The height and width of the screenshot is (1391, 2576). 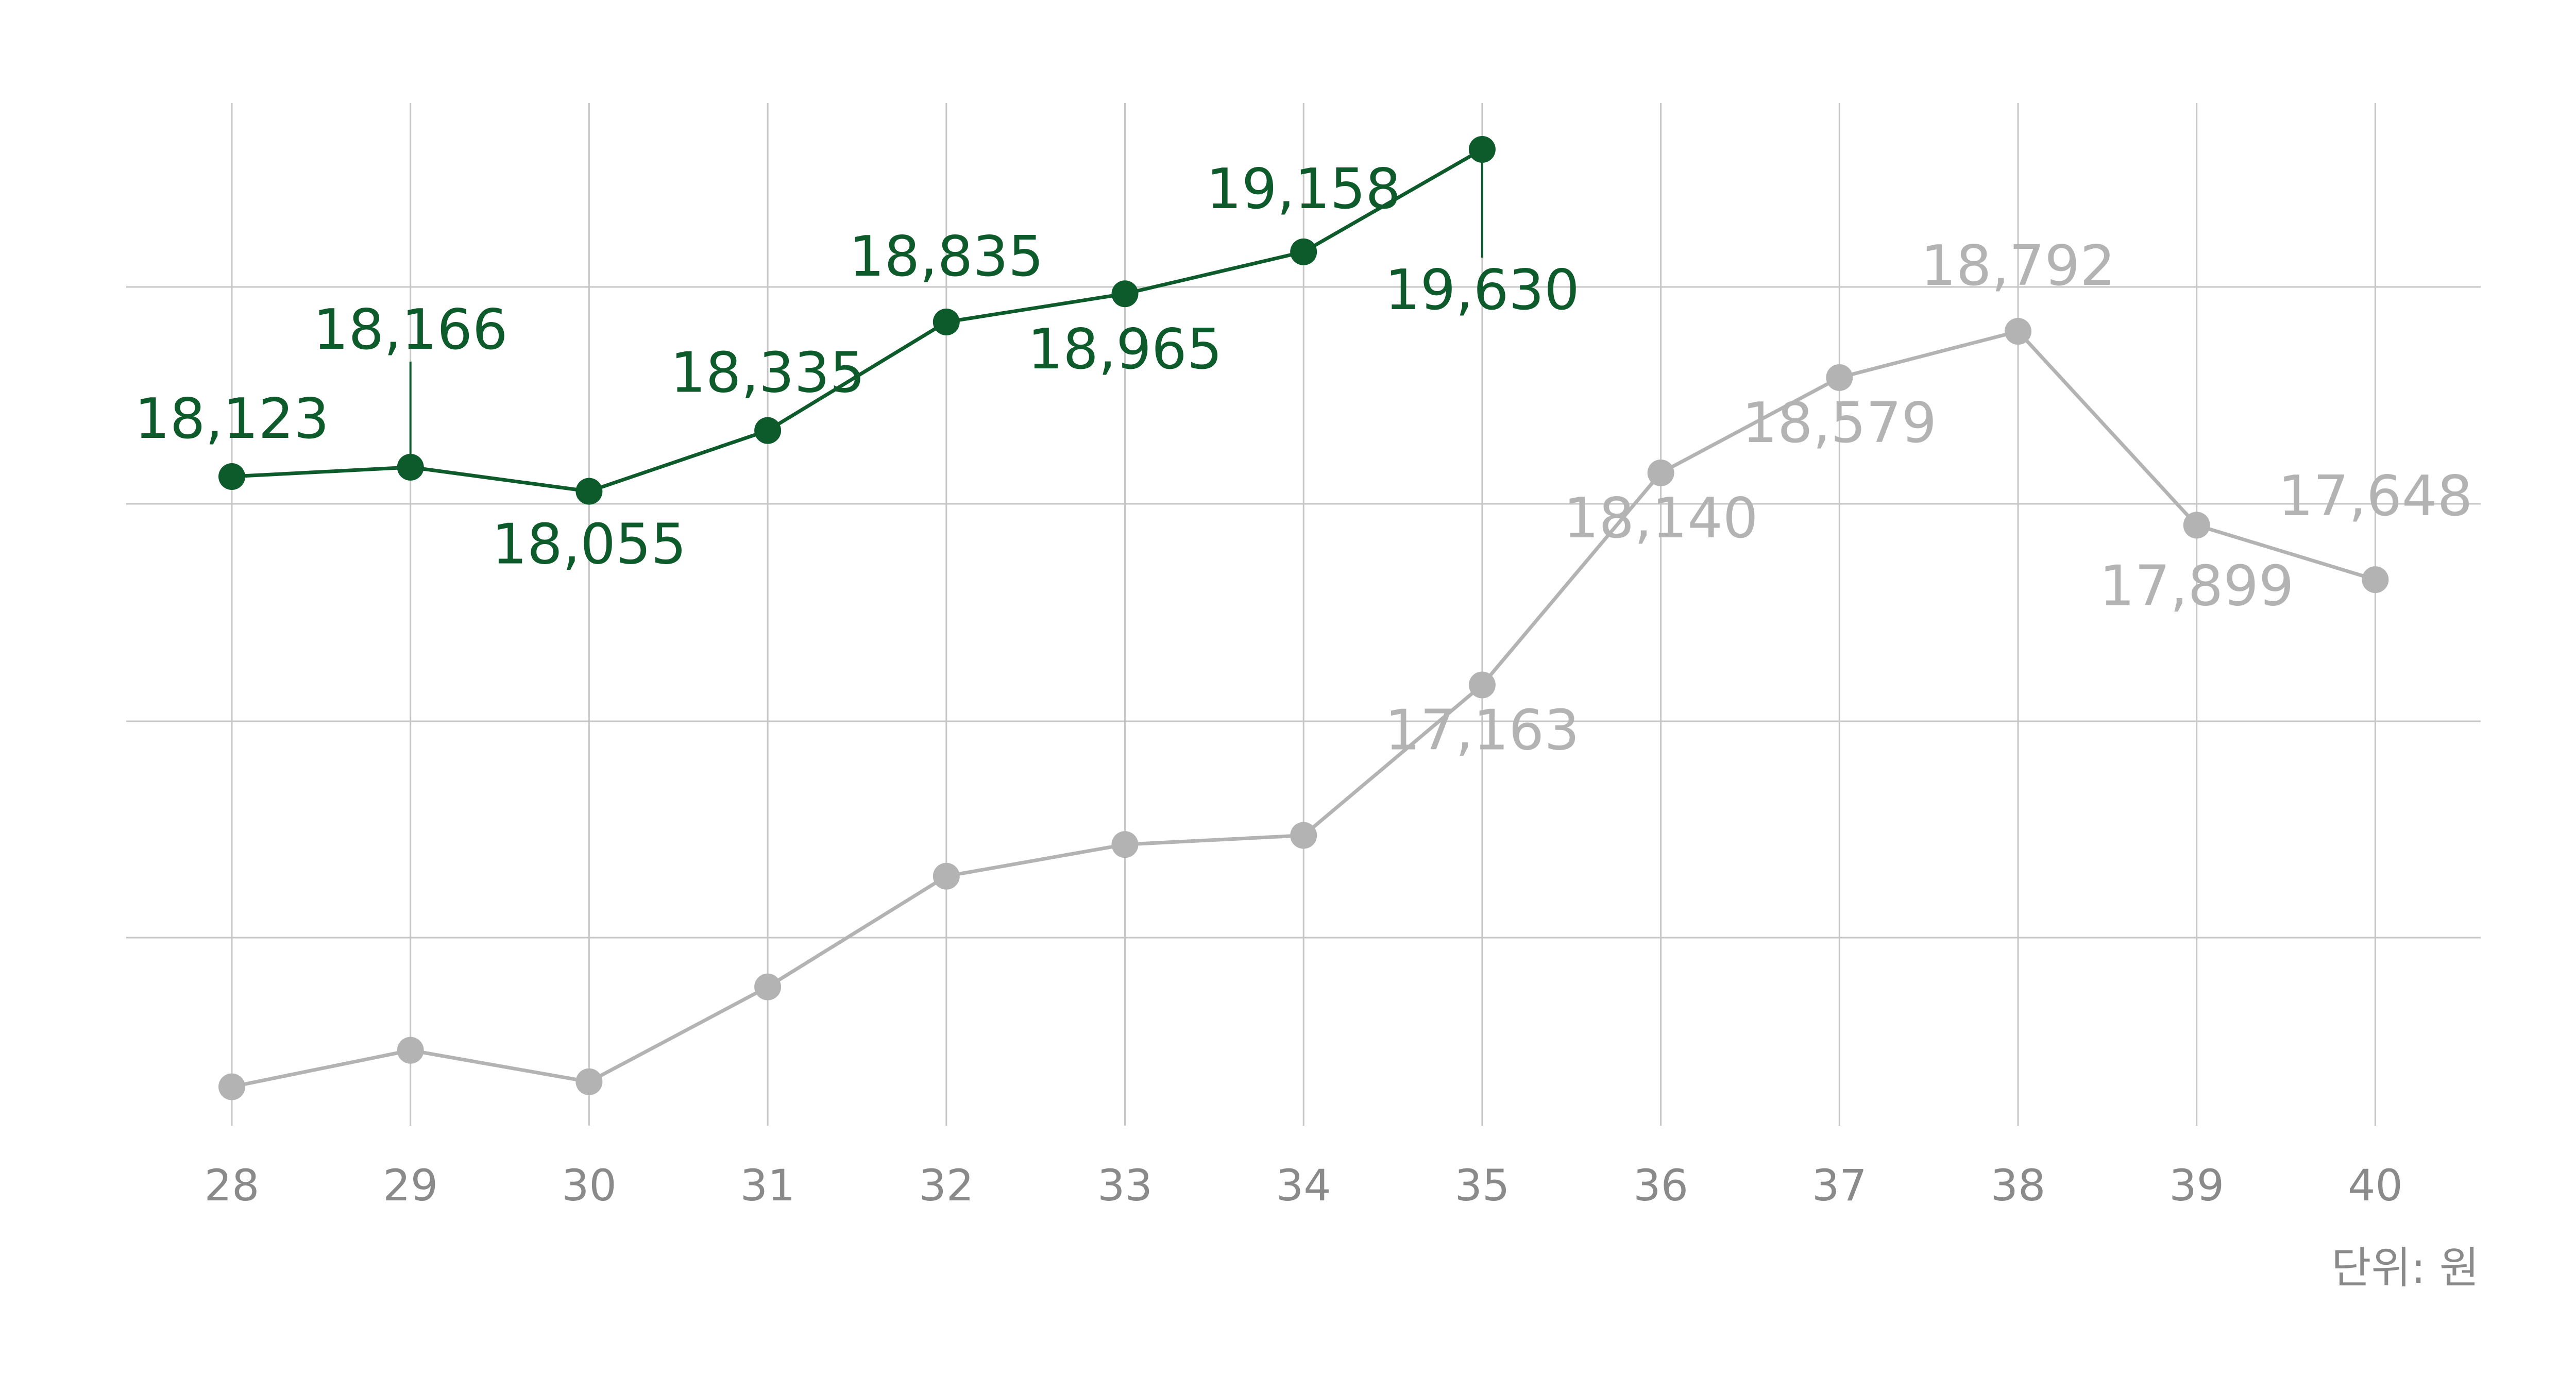 I want to click on x-tick-label: 31, so click(x=767, y=1185).